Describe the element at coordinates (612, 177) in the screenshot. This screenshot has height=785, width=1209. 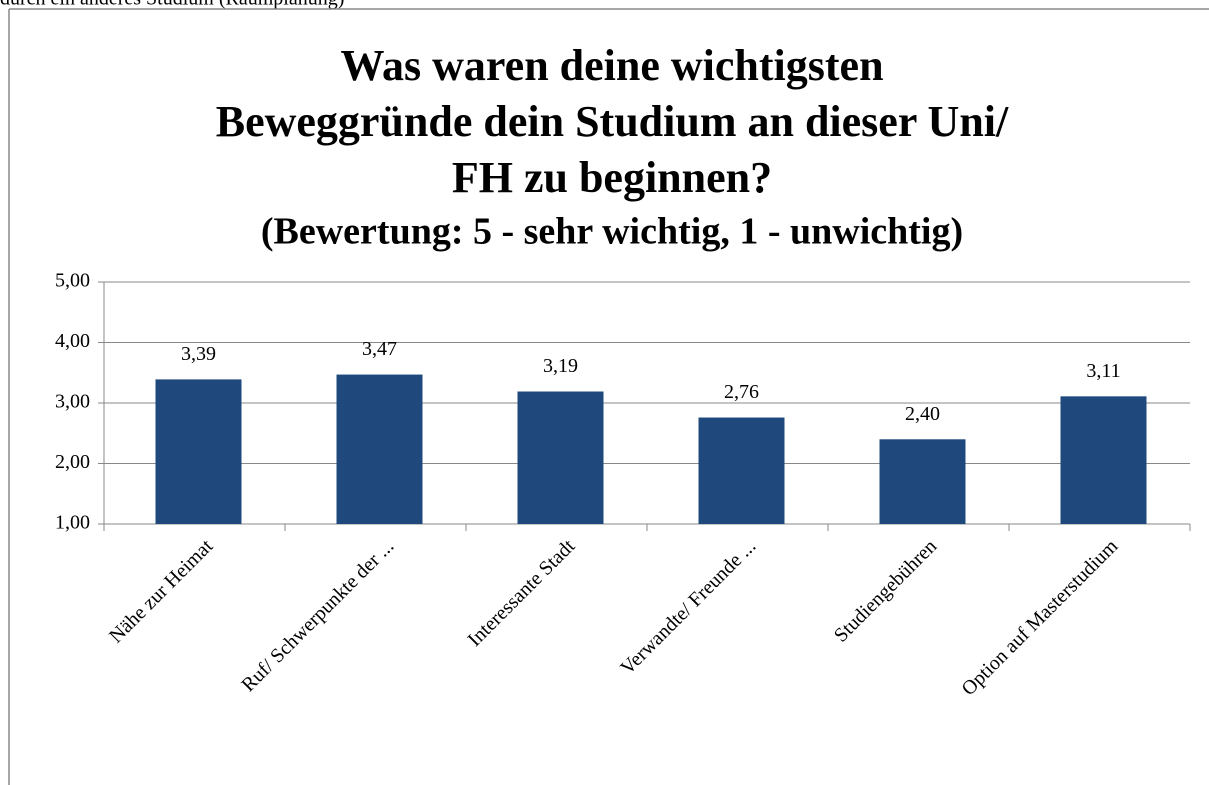
I see `chart-title: FH zu beginnen?` at that location.